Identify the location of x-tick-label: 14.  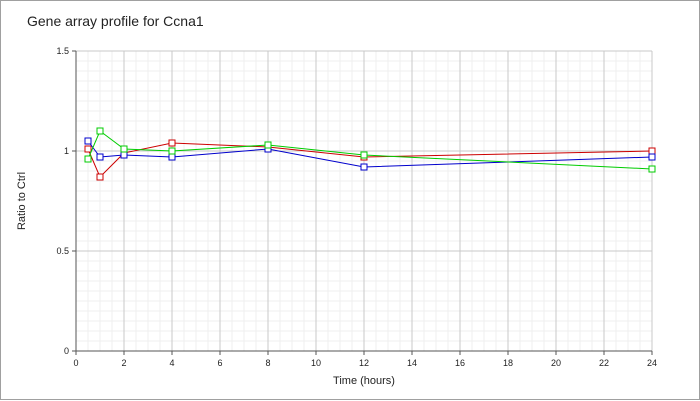
(412, 363).